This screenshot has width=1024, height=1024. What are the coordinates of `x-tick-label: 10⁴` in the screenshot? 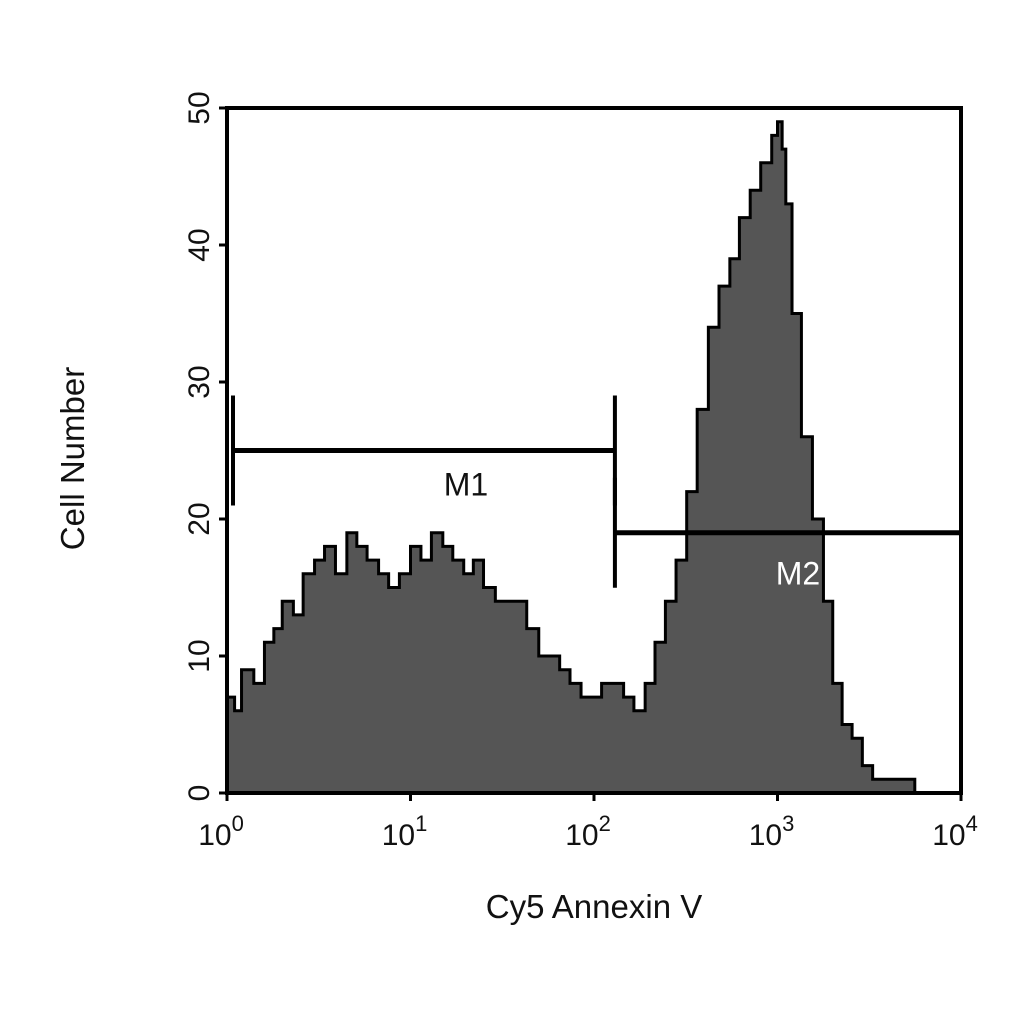 It's located at (955, 831).